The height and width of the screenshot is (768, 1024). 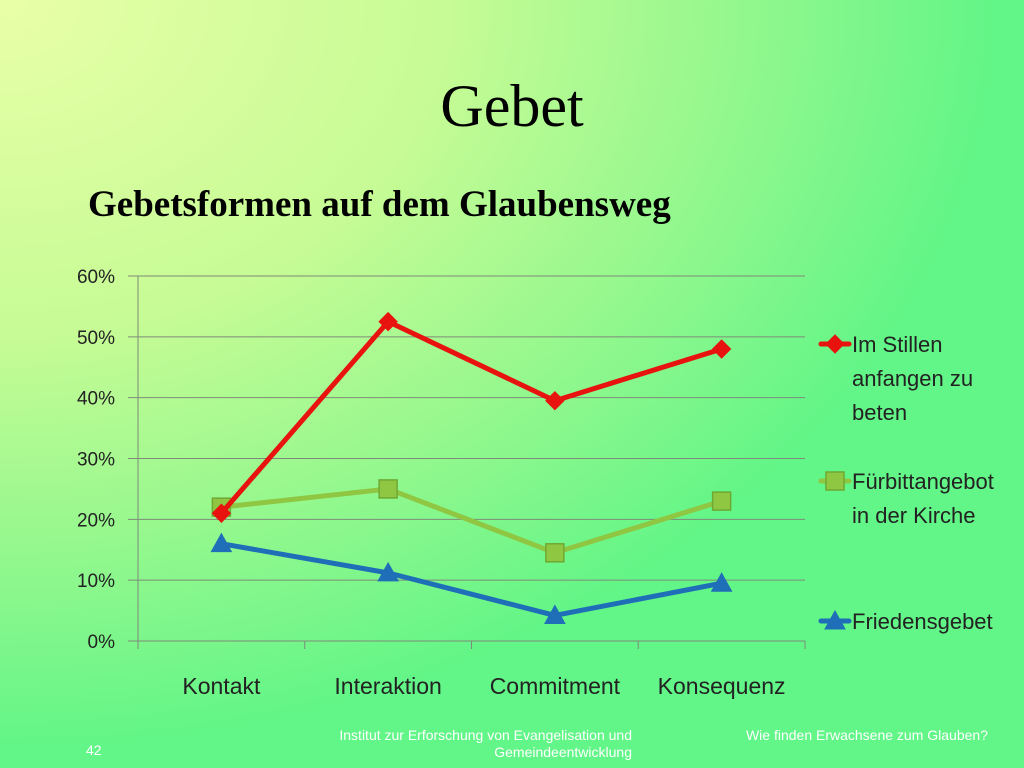 What do you see at coordinates (96, 399) in the screenshot?
I see `y-tick-label: 40%` at bounding box center [96, 399].